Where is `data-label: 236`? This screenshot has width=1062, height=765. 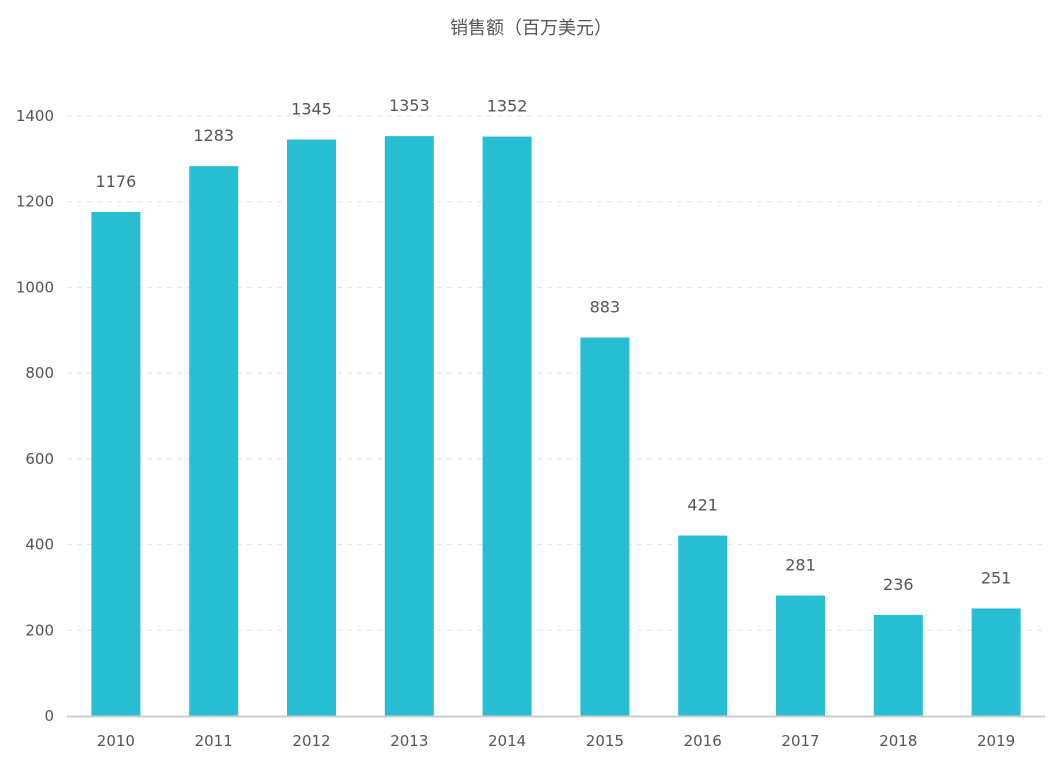 data-label: 236 is located at coordinates (898, 584).